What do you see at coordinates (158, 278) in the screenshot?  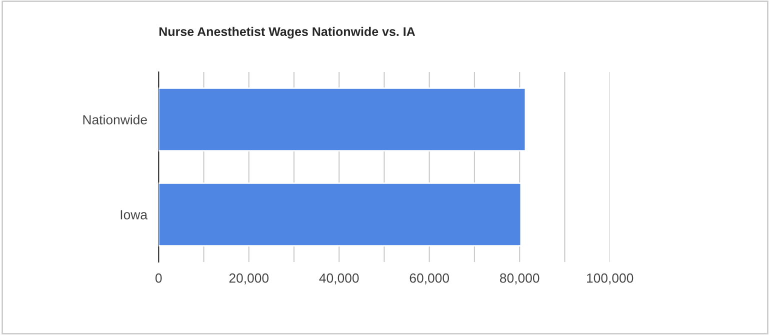 I see `x-tick-label: 0` at bounding box center [158, 278].